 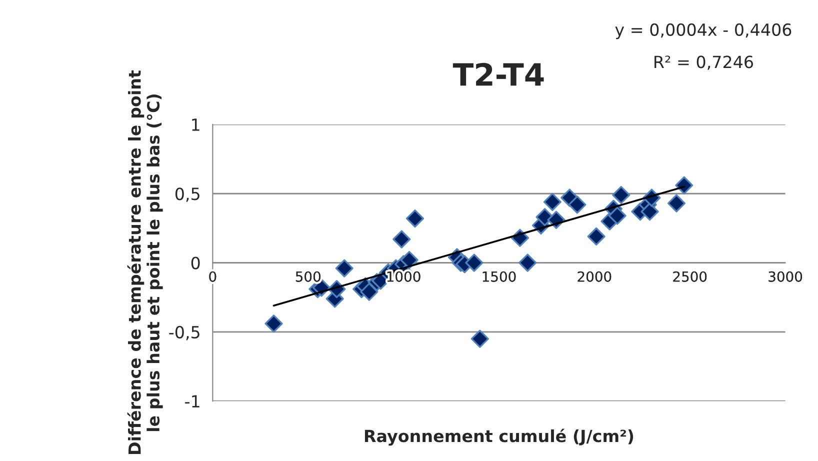 I want to click on x-tick-label: 500, so click(x=308, y=276).